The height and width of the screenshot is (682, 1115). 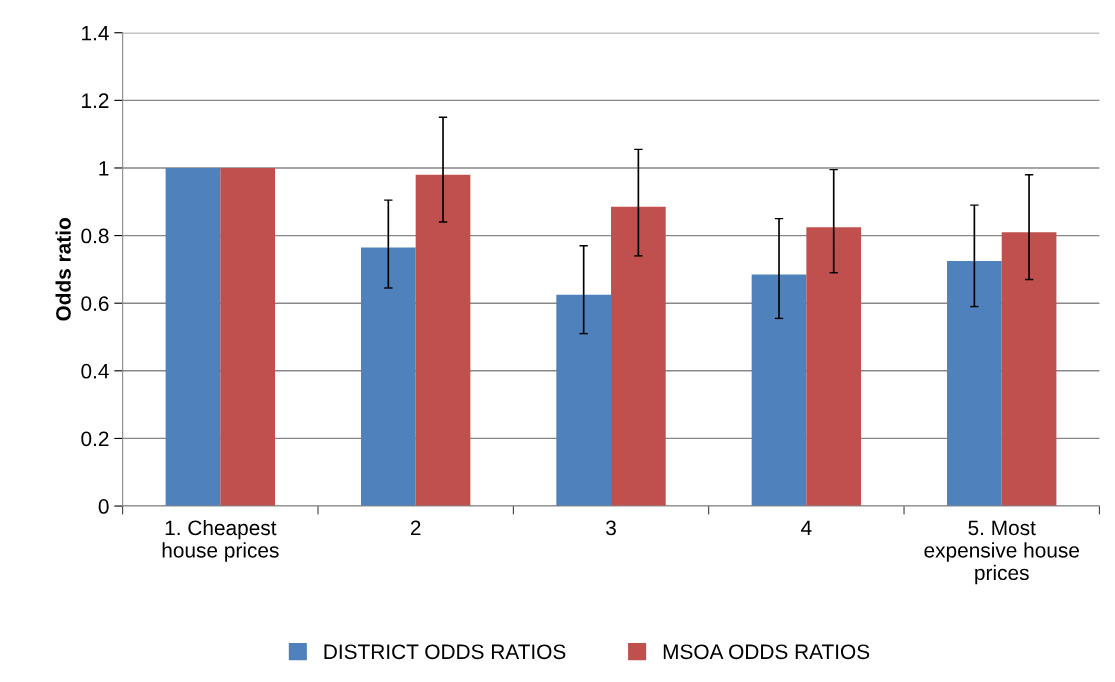 I want to click on legend-label: MSOA ODDS RATIOS, so click(x=766, y=652).